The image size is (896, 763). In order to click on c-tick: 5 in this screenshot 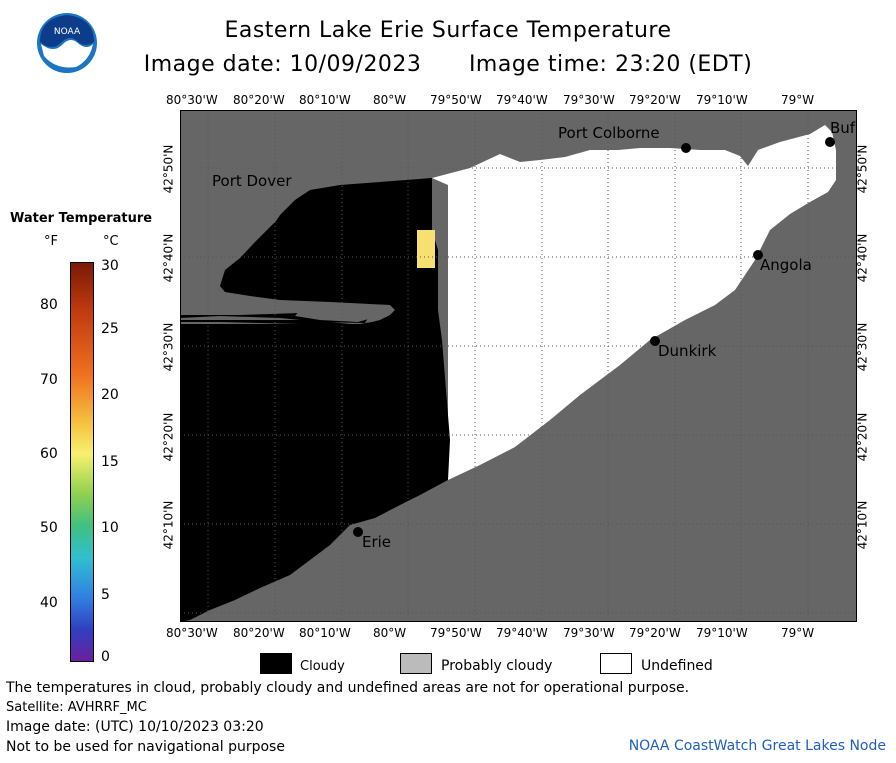, I will do `click(105, 595)`.